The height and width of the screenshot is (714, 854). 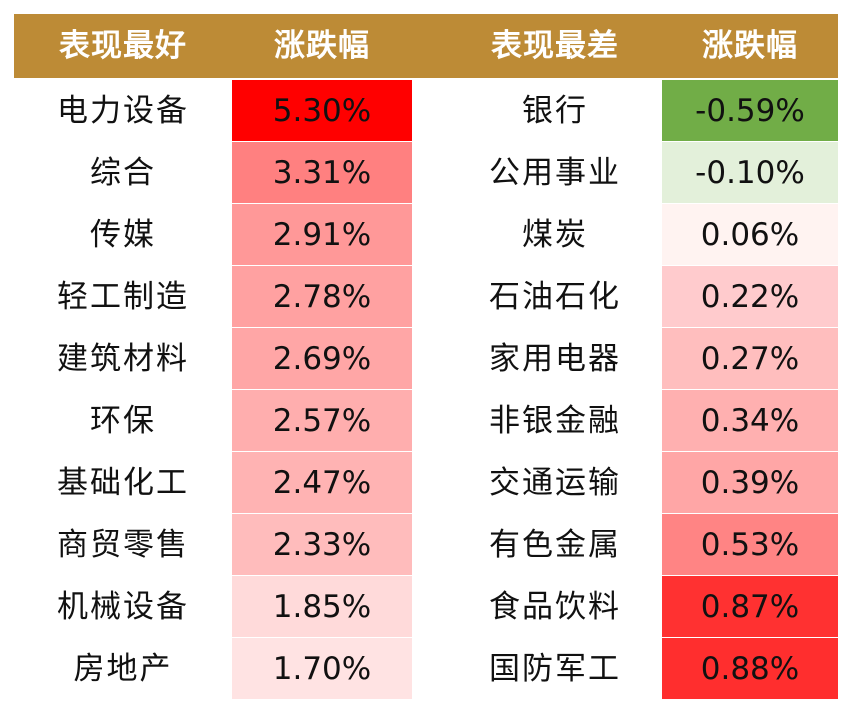 I want to click on worst-sector-change: -0.59%, so click(x=750, y=110).